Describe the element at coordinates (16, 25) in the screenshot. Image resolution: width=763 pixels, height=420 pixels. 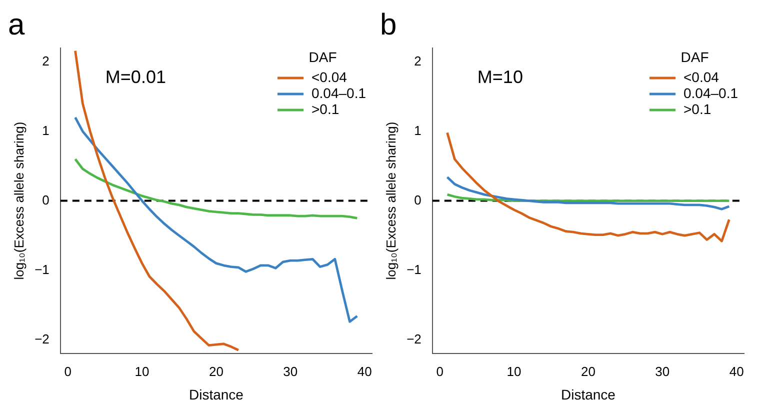
I see `chart-title: a` at that location.